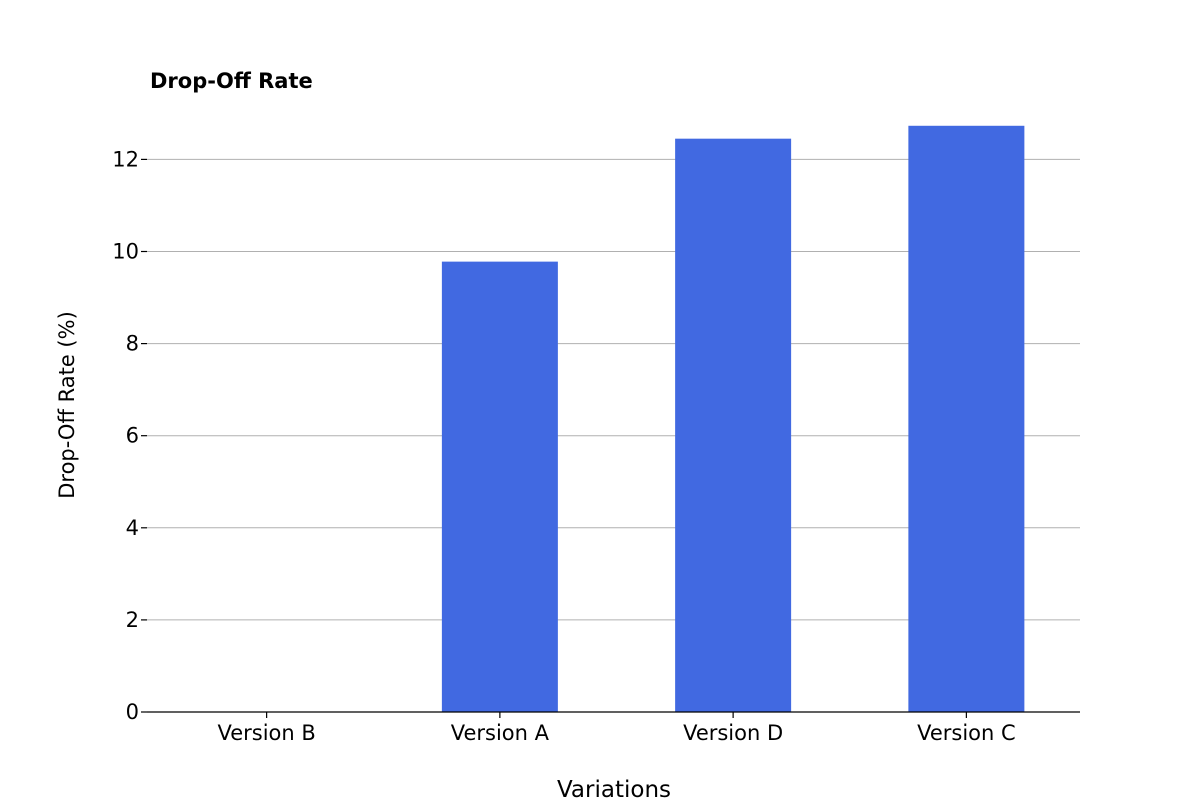 The image size is (1200, 800). I want to click on x-axis-label: Variations, so click(614, 788).